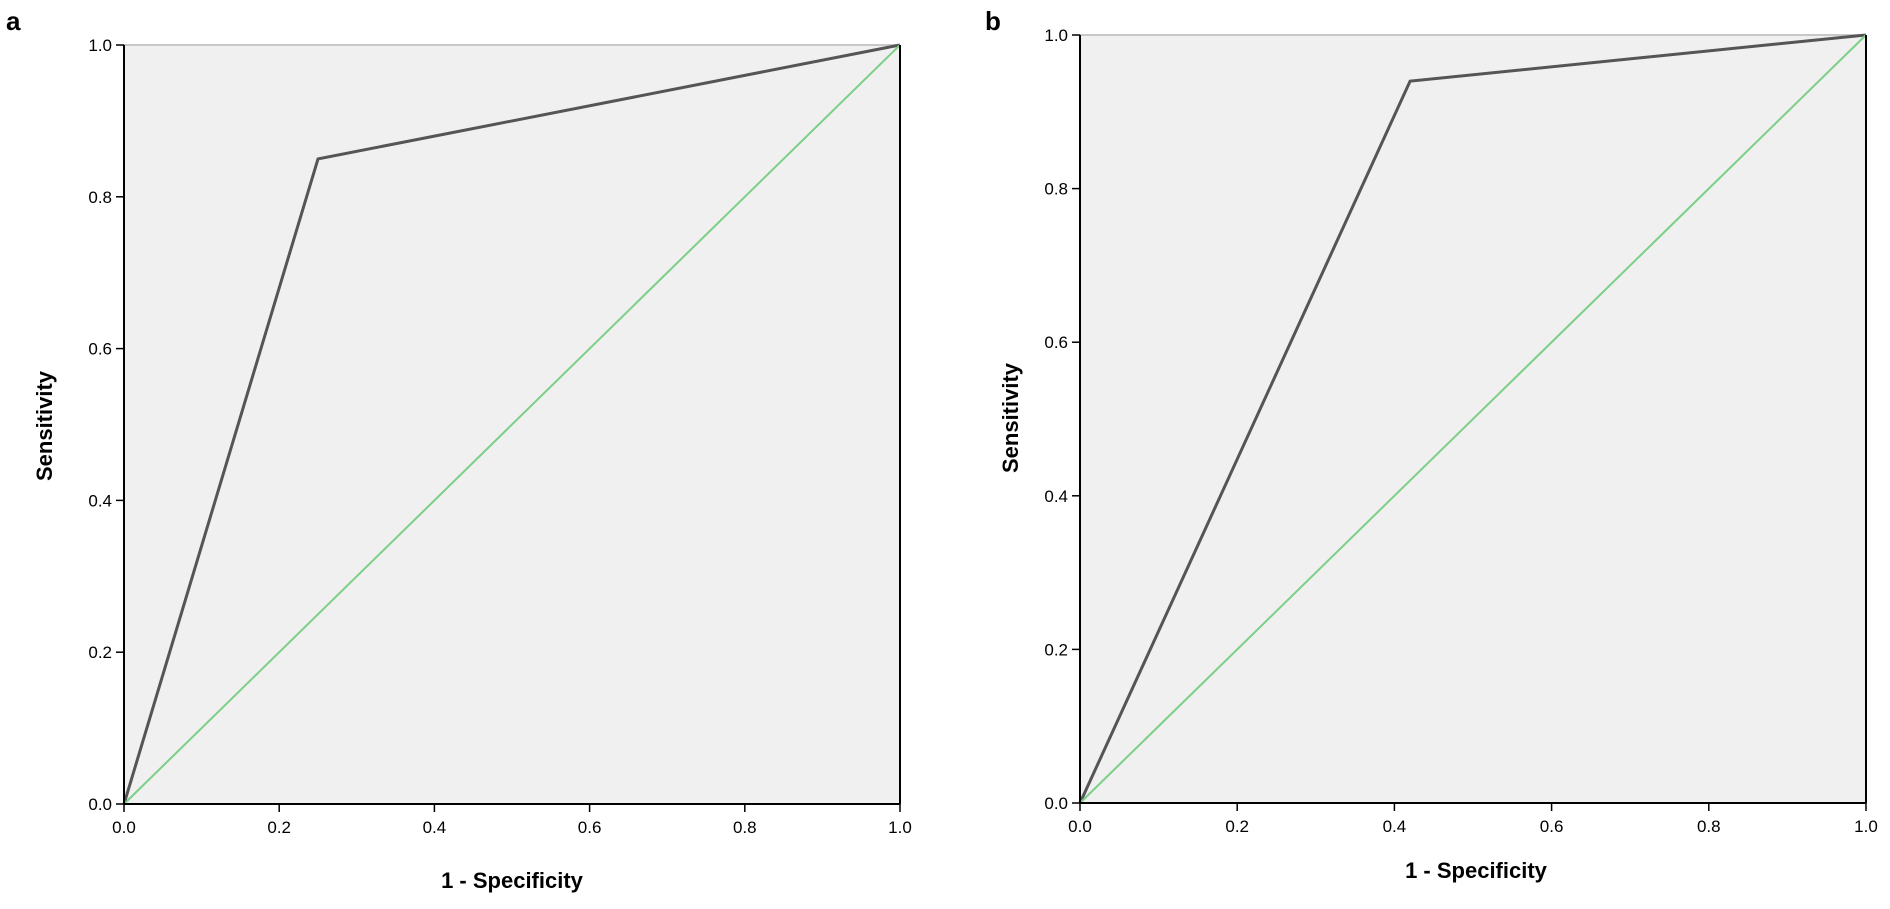 This screenshot has height=909, width=1890. Describe the element at coordinates (590, 827) in the screenshot. I see `x-tick-label-a: 0.6` at that location.